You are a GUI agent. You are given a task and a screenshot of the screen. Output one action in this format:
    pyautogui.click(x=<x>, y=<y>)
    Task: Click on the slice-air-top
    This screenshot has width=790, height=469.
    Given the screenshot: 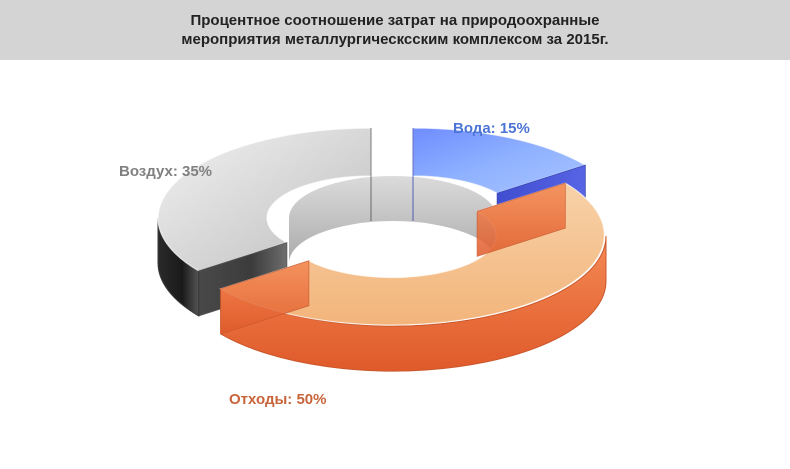 What is the action you would take?
    pyautogui.click(x=264, y=199)
    